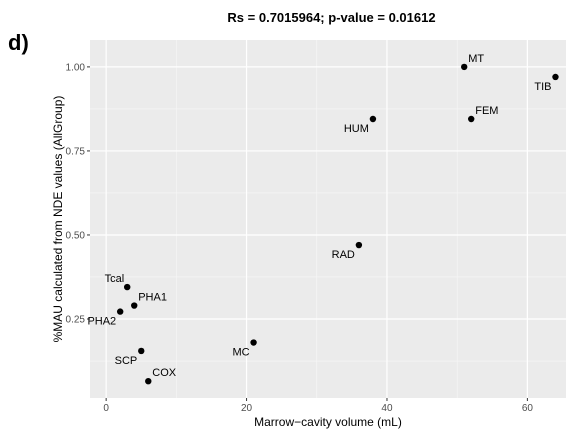 This screenshot has height=430, width=573. Describe the element at coordinates (101, 322) in the screenshot. I see `point-label: PHA2` at that location.